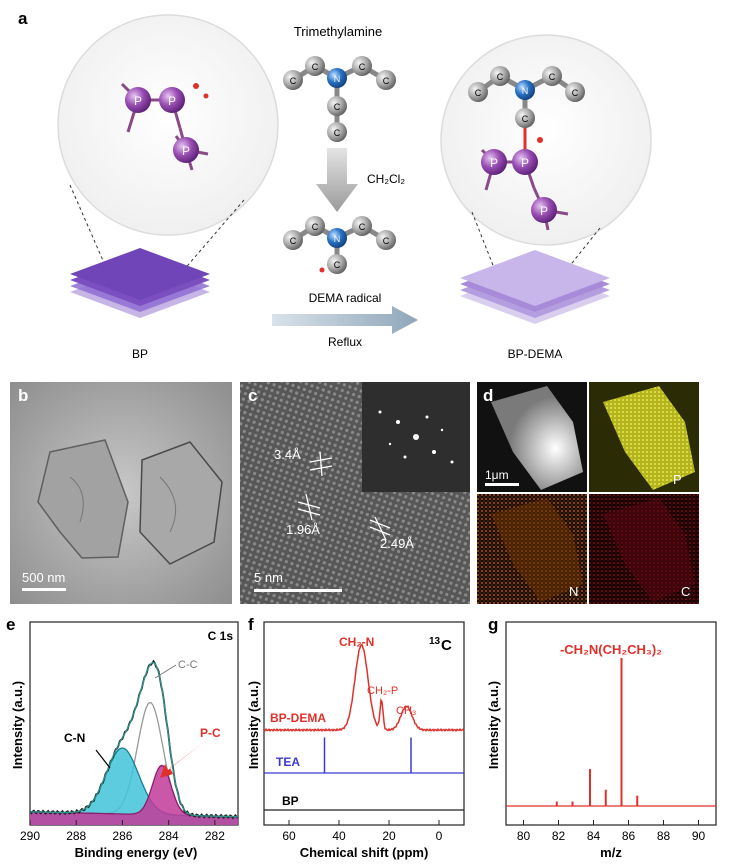  What do you see at coordinates (287, 454) in the screenshot?
I see `d-spacing-label: 3.4Å` at bounding box center [287, 454].